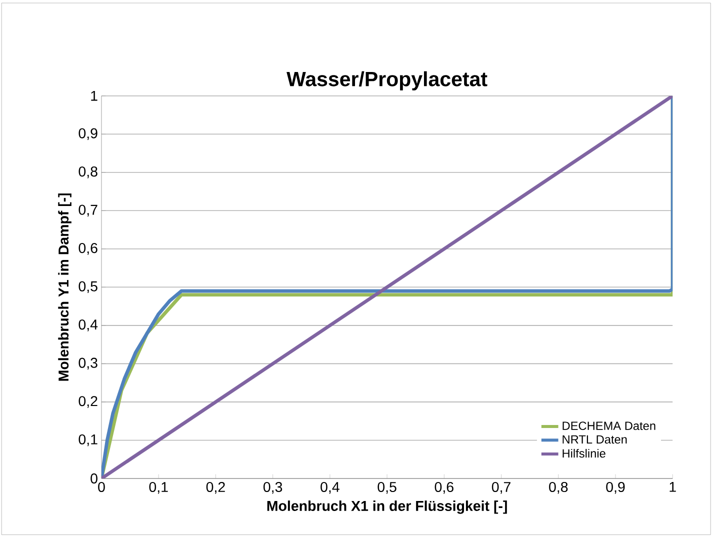 The image size is (715, 536). I want to click on x-tick-label: 1, so click(673, 487).